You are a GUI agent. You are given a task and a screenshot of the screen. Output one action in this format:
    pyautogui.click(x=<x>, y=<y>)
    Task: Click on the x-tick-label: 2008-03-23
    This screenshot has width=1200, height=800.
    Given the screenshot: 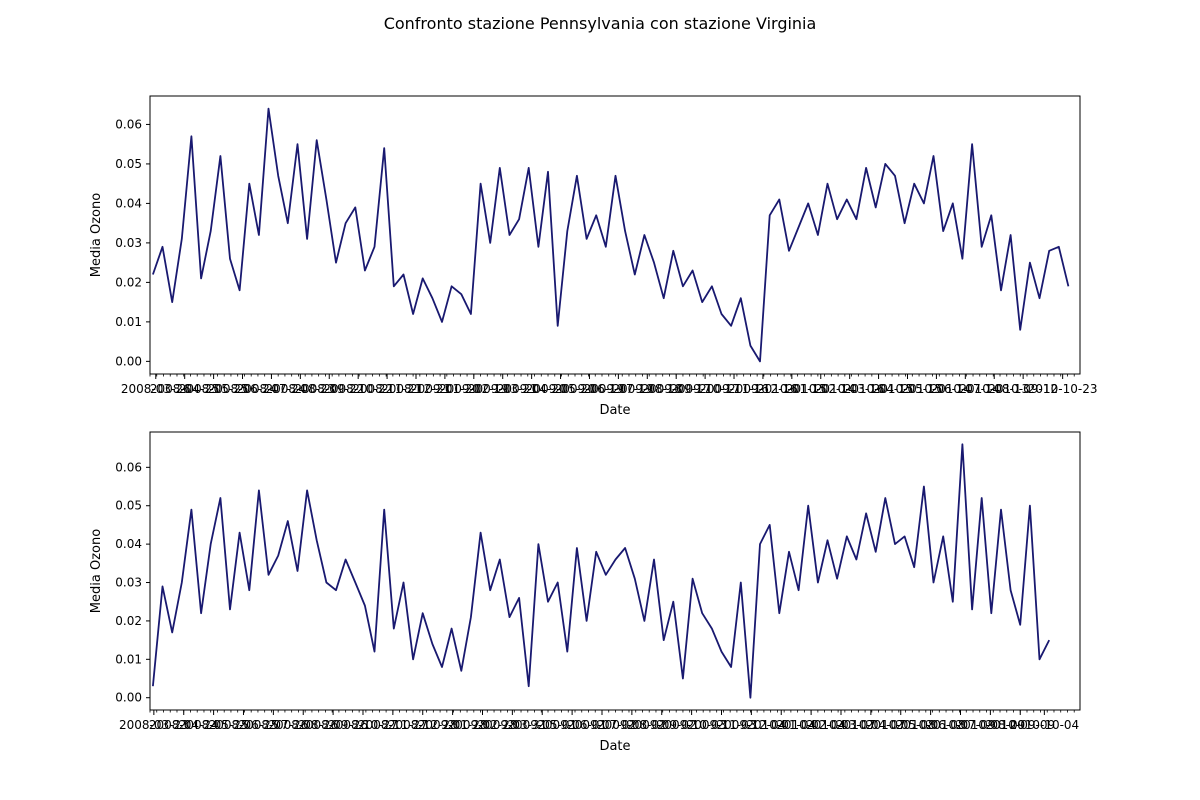 What is the action you would take?
    pyautogui.click(x=154, y=725)
    